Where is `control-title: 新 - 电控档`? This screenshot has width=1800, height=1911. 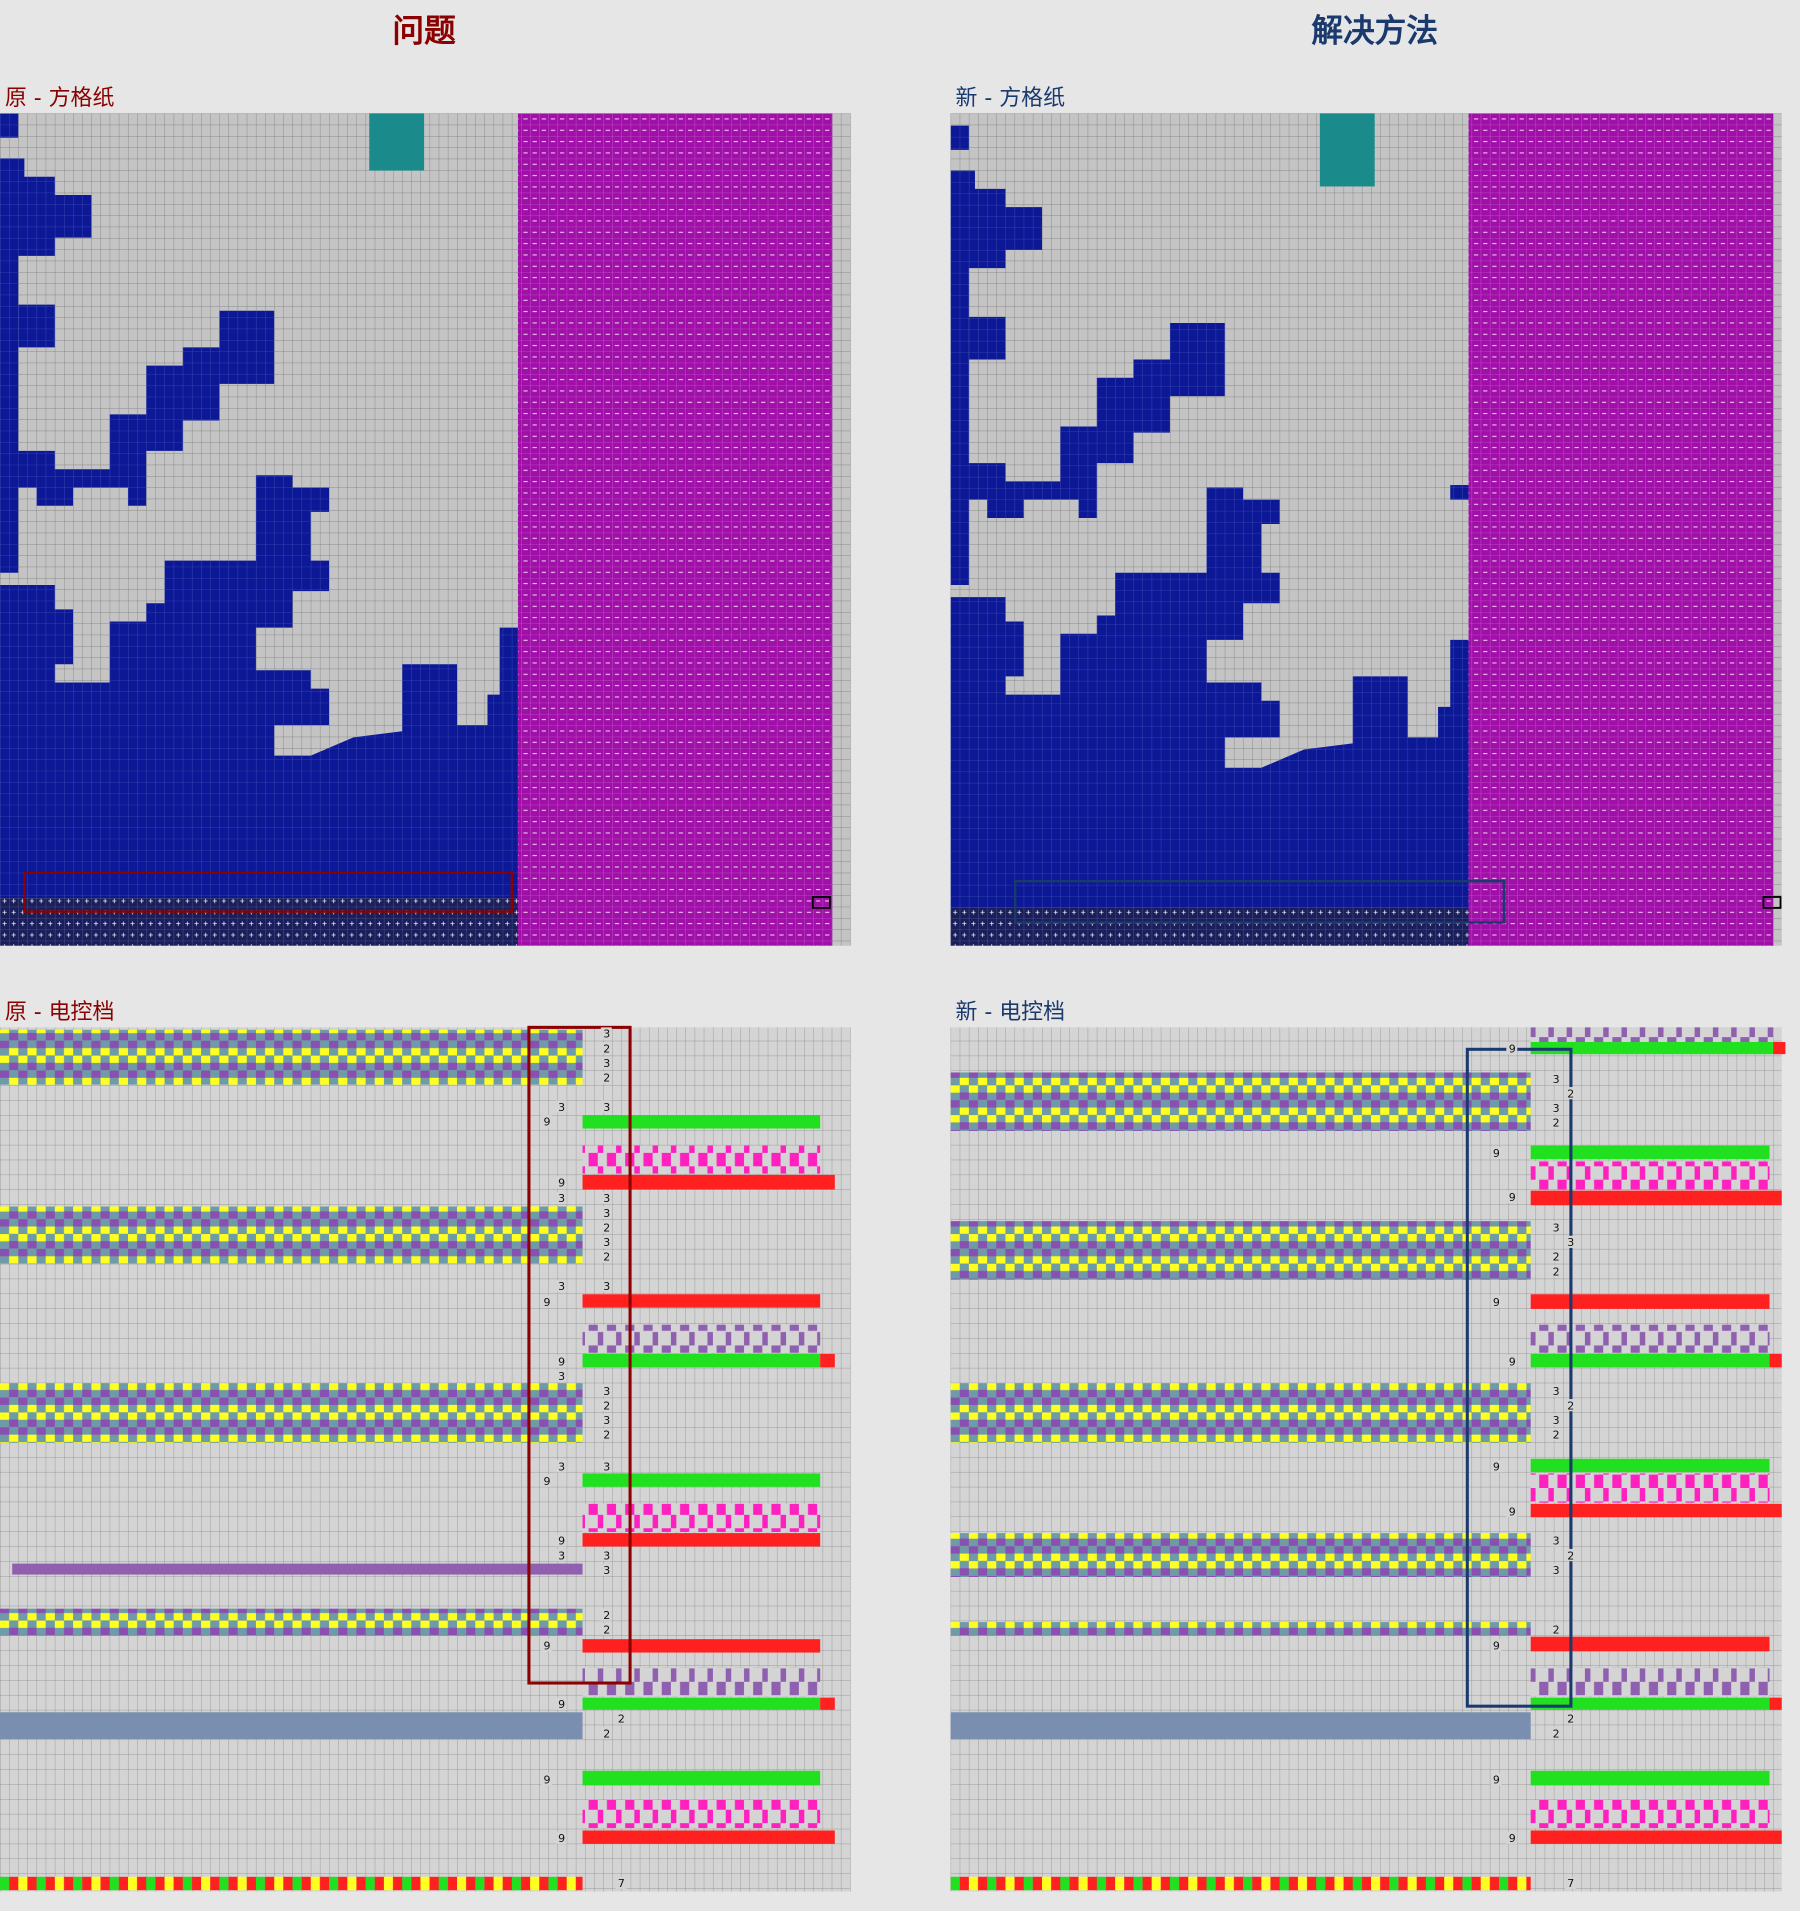
control-title: 新 - 电控档 is located at coordinates (1010, 1012).